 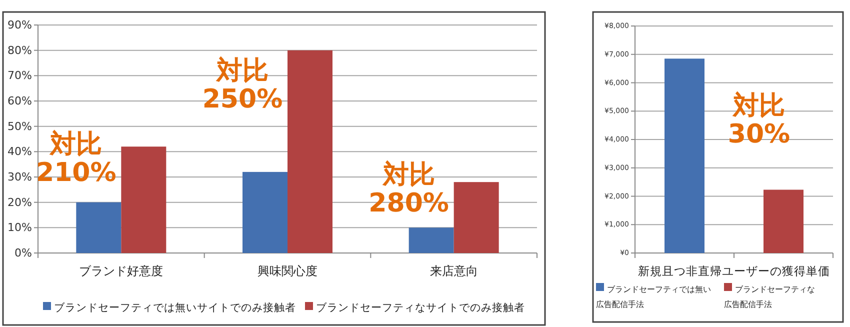 I want to click on x-tick-label: 興味関心度, so click(x=288, y=271).